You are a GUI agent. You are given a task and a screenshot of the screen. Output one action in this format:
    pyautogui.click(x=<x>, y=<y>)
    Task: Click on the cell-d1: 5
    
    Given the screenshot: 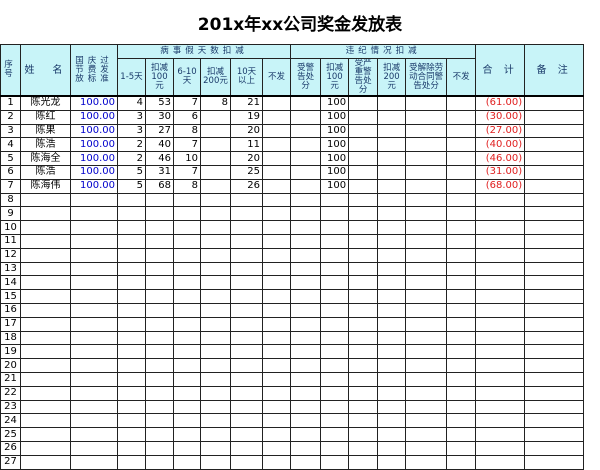 What is the action you would take?
    pyautogui.click(x=131, y=186)
    